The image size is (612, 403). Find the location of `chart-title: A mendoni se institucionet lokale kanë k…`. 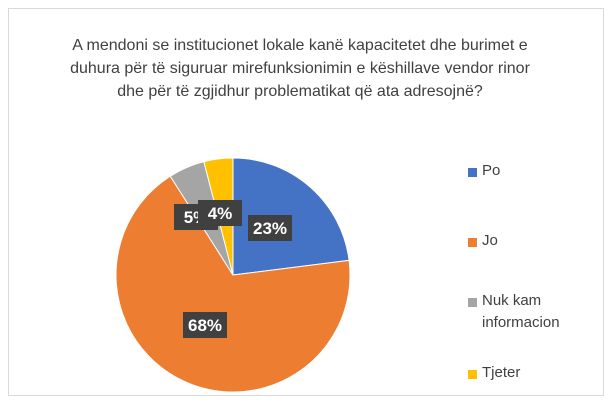

chart-title: A mendoni se institucionet lokale kanë k… is located at coordinates (300, 68).